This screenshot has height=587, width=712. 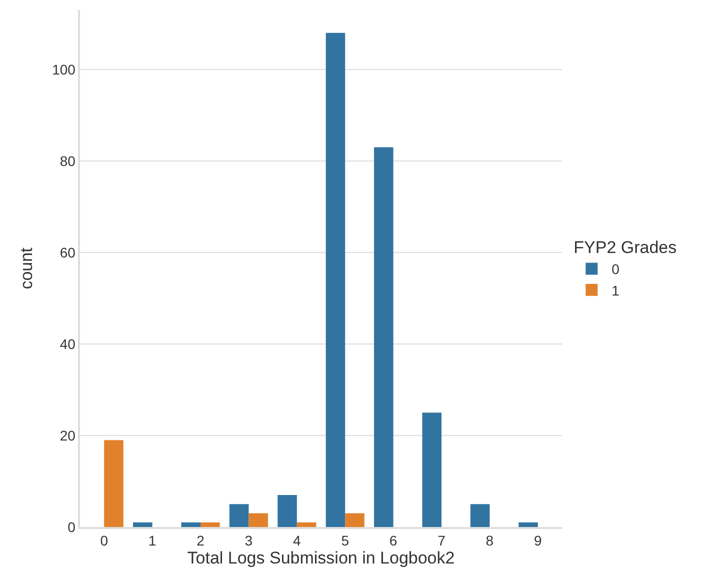 What do you see at coordinates (345, 540) in the screenshot?
I see `x-tick-label: 5` at bounding box center [345, 540].